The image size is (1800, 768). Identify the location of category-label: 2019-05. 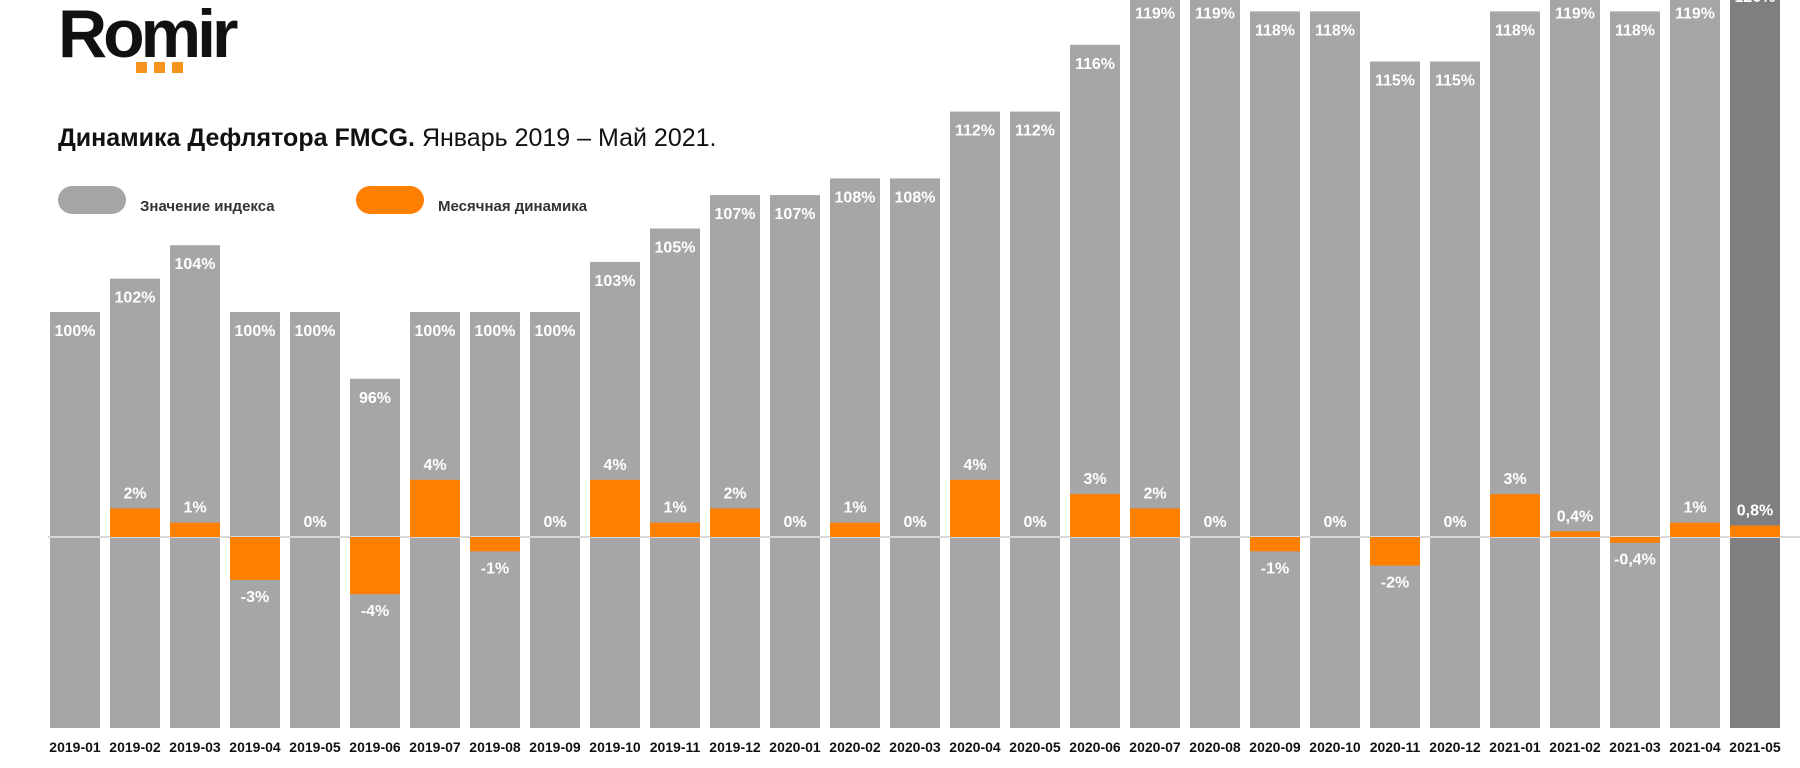
(315, 747).